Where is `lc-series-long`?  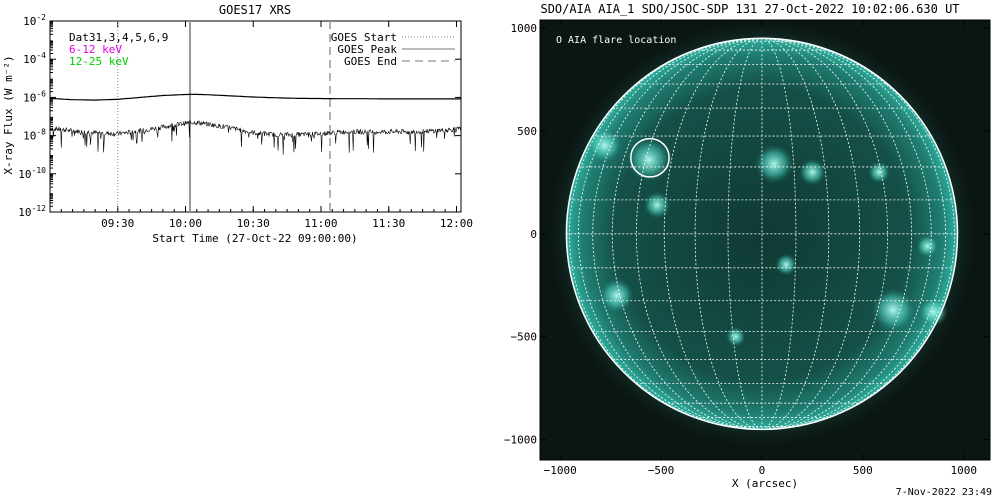
lc-series-long is located at coordinates (255, 97).